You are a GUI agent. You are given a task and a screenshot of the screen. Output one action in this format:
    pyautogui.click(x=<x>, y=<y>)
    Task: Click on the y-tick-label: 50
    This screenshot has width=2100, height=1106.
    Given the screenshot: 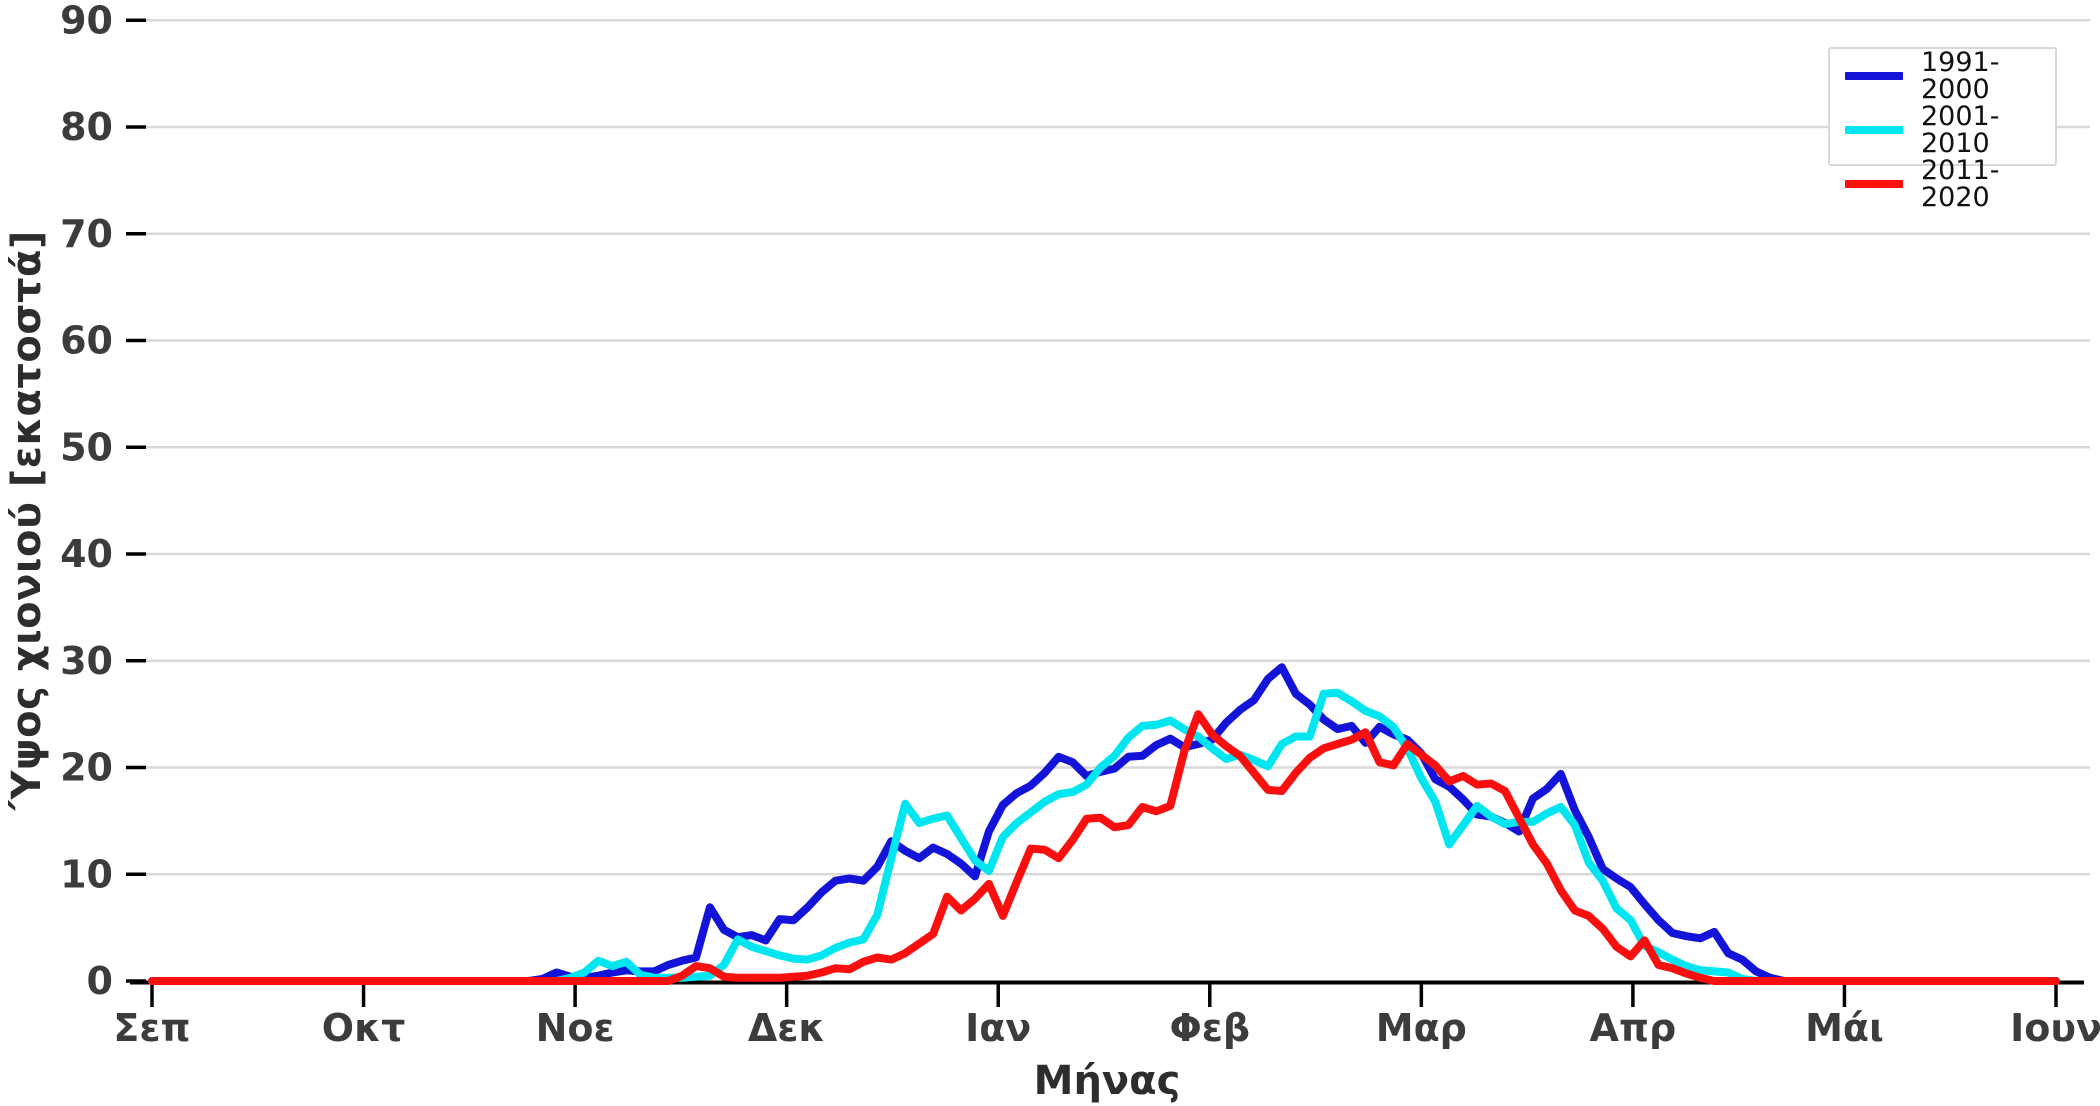 What is the action you would take?
    pyautogui.click(x=86, y=447)
    